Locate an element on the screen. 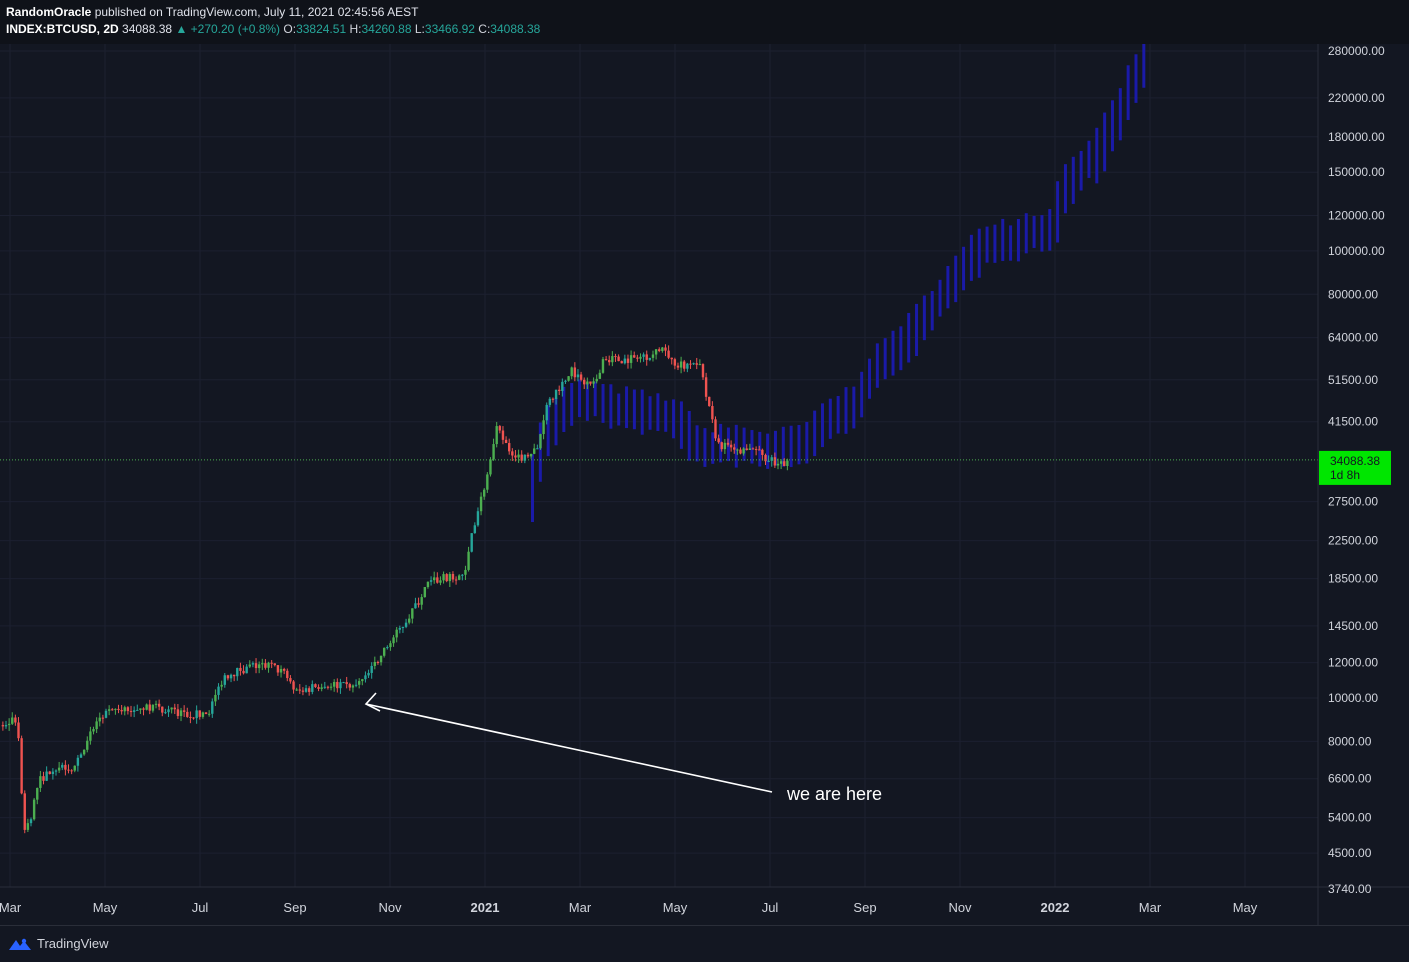 The height and width of the screenshot is (962, 1409). price-tag-countdown: 1d 8h is located at coordinates (1345, 475).